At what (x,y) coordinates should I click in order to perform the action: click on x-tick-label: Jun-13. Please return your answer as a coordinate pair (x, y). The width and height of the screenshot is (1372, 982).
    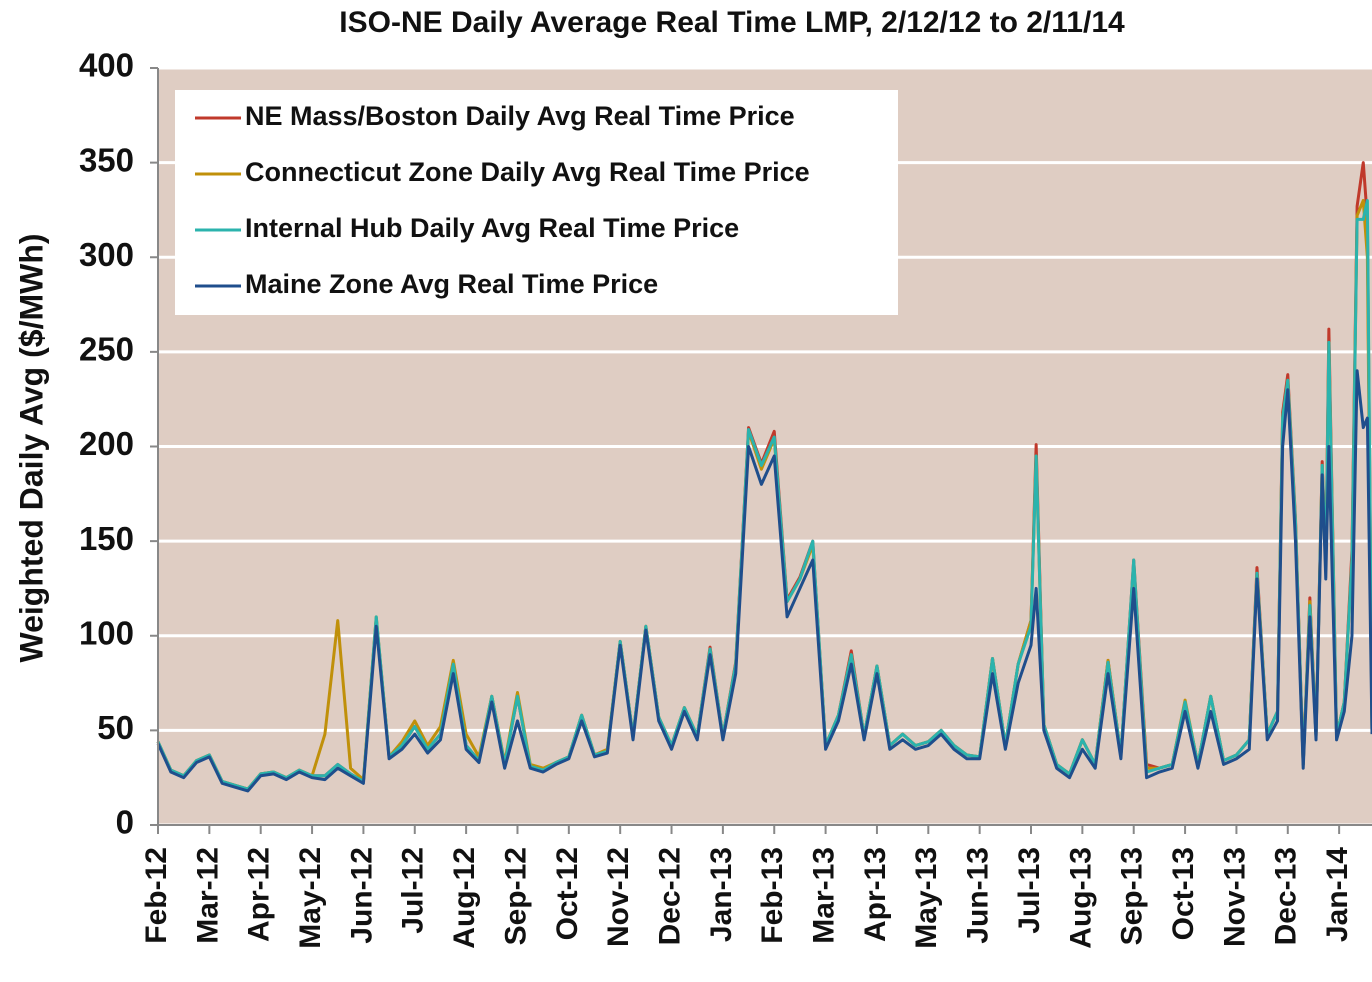
    Looking at the image, I should click on (978, 895).